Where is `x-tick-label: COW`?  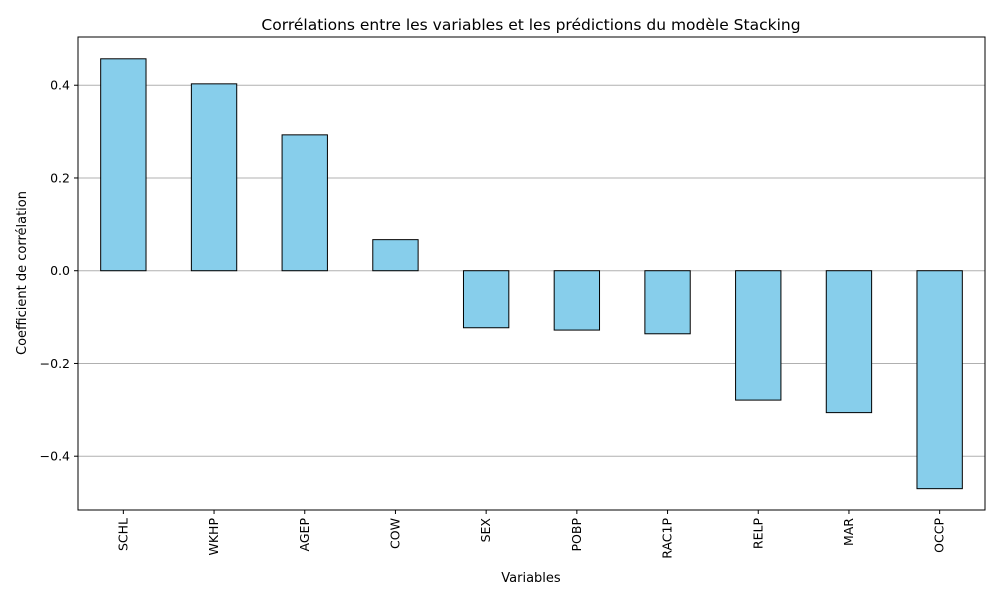
x-tick-label: COW is located at coordinates (394, 533).